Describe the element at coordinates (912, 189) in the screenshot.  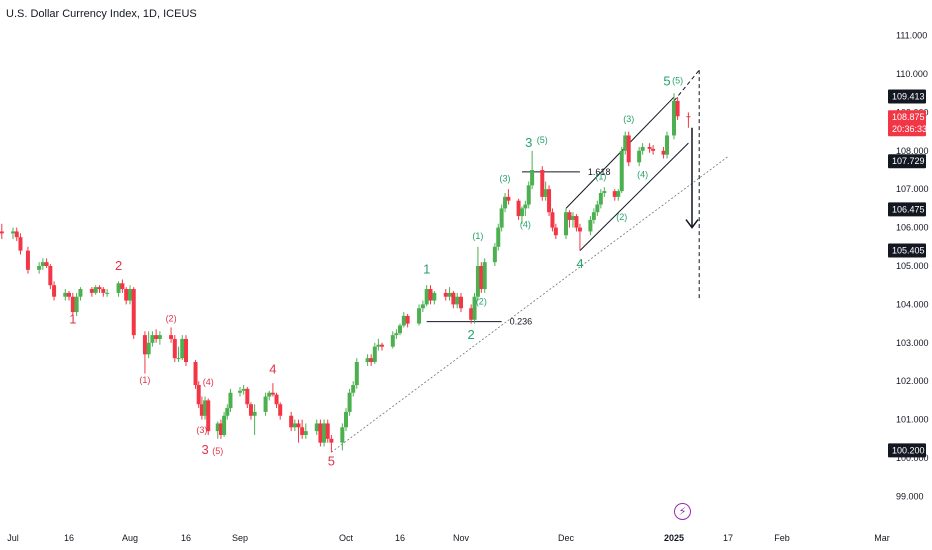
I see `y-tick-label: 107.000` at that location.